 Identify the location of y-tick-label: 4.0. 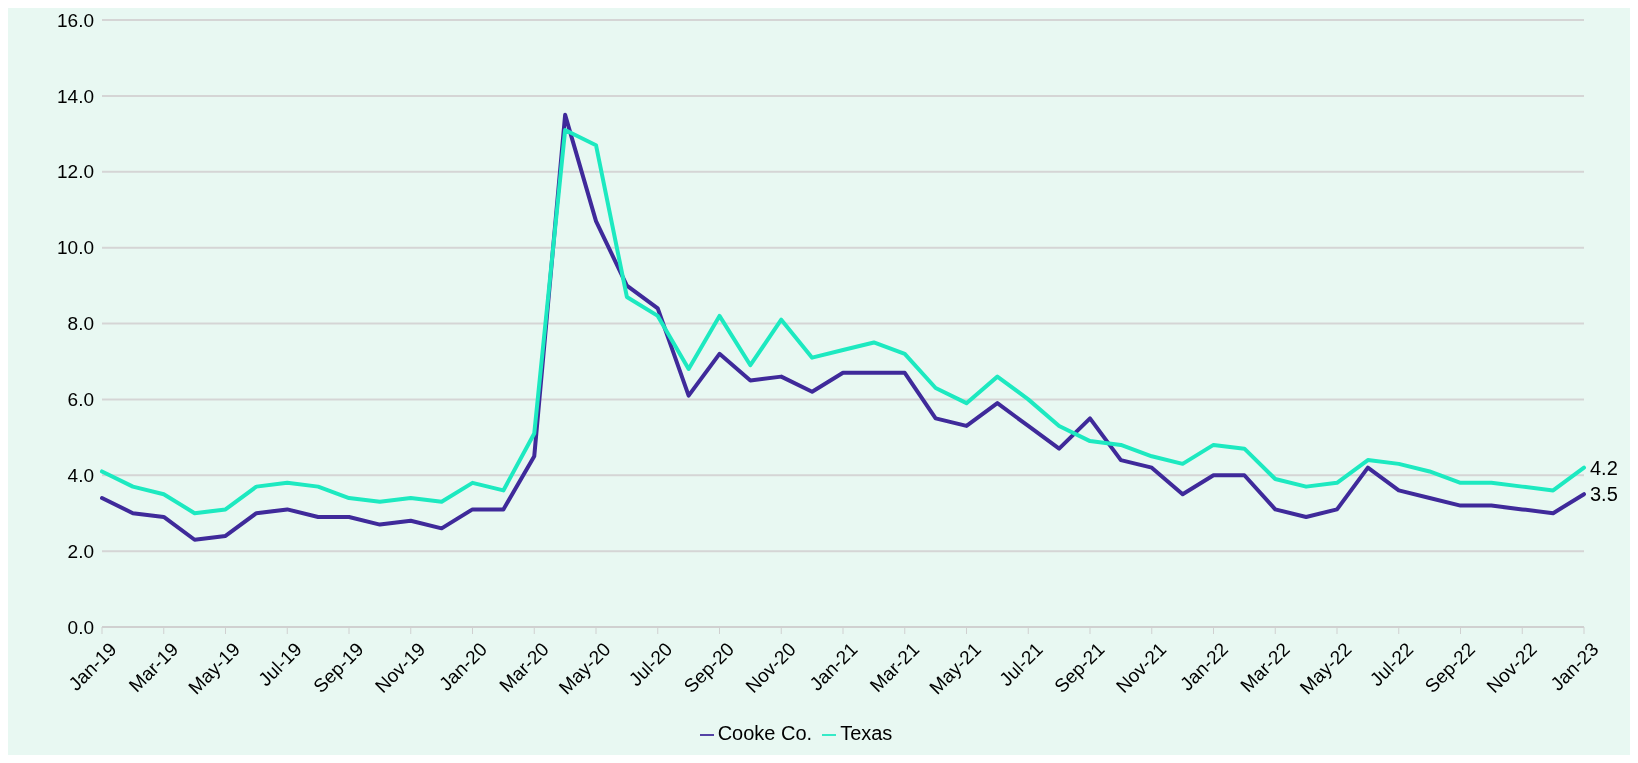
(80, 475).